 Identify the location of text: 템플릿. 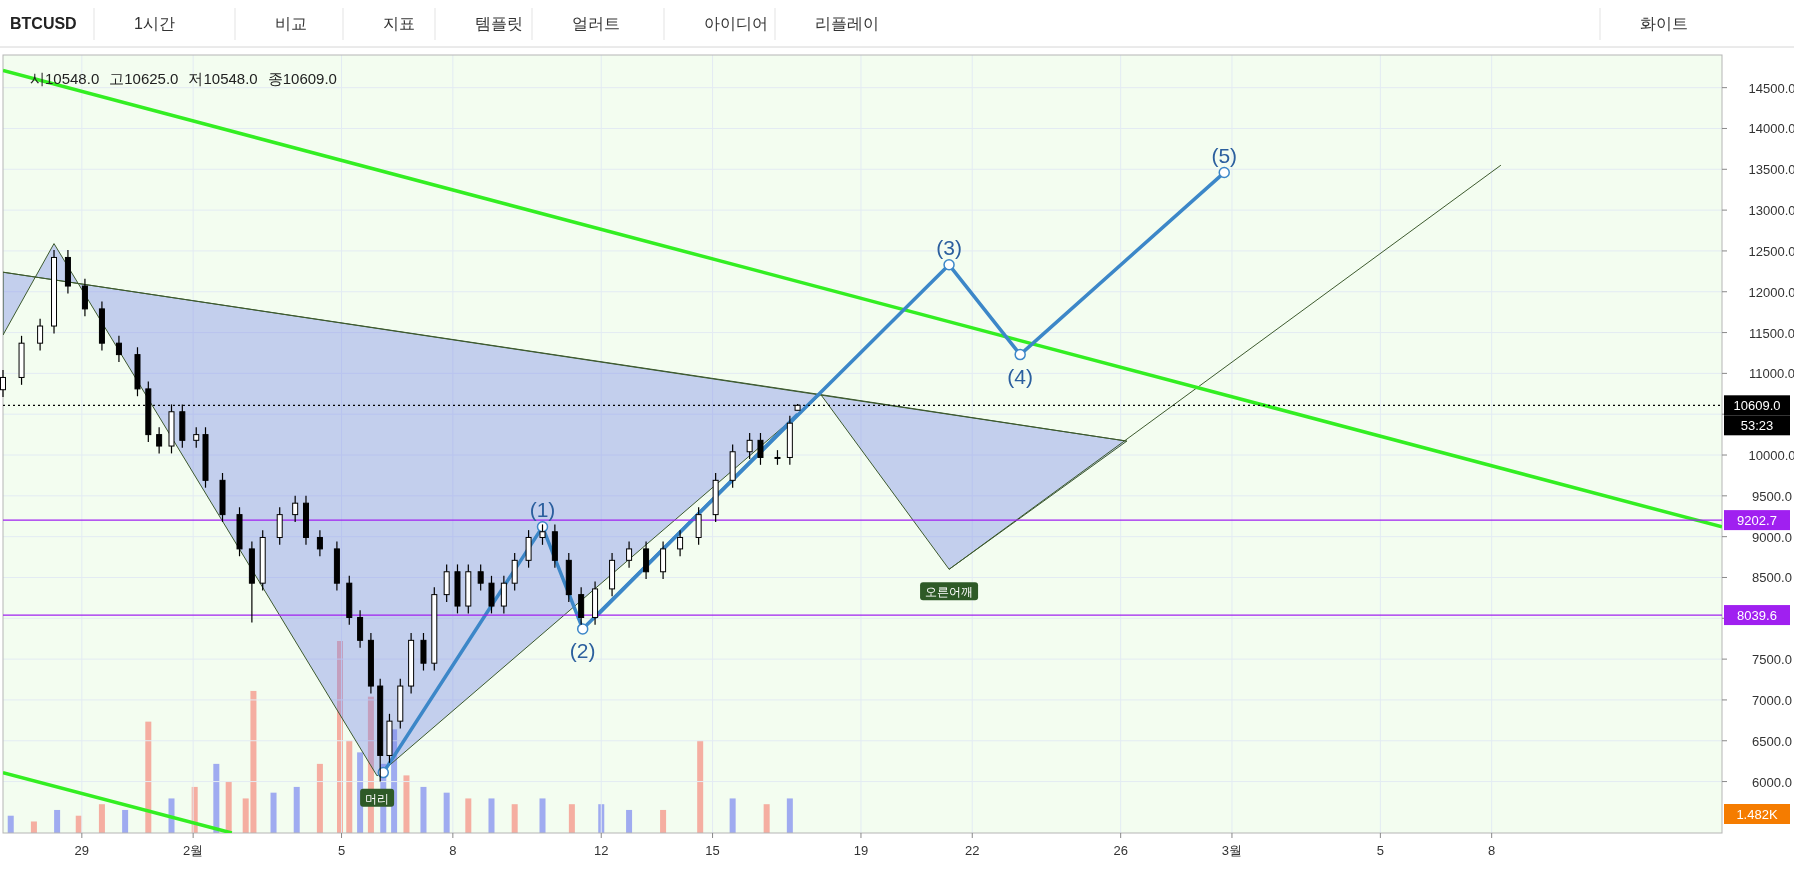
(499, 23).